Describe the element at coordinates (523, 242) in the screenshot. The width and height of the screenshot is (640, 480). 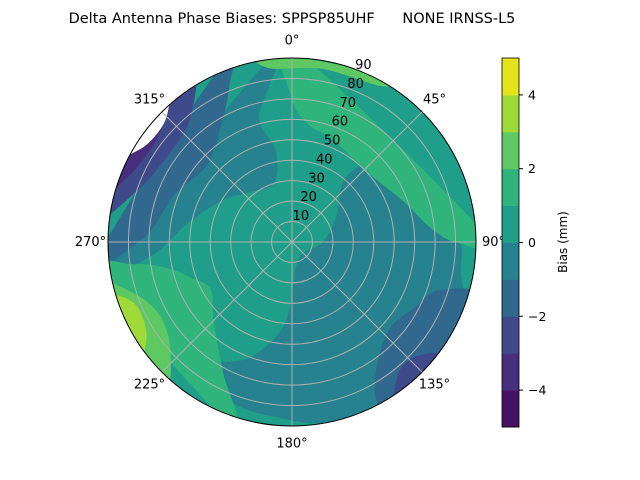
I see `colorbar: −4 −2 0 2 4` at that location.